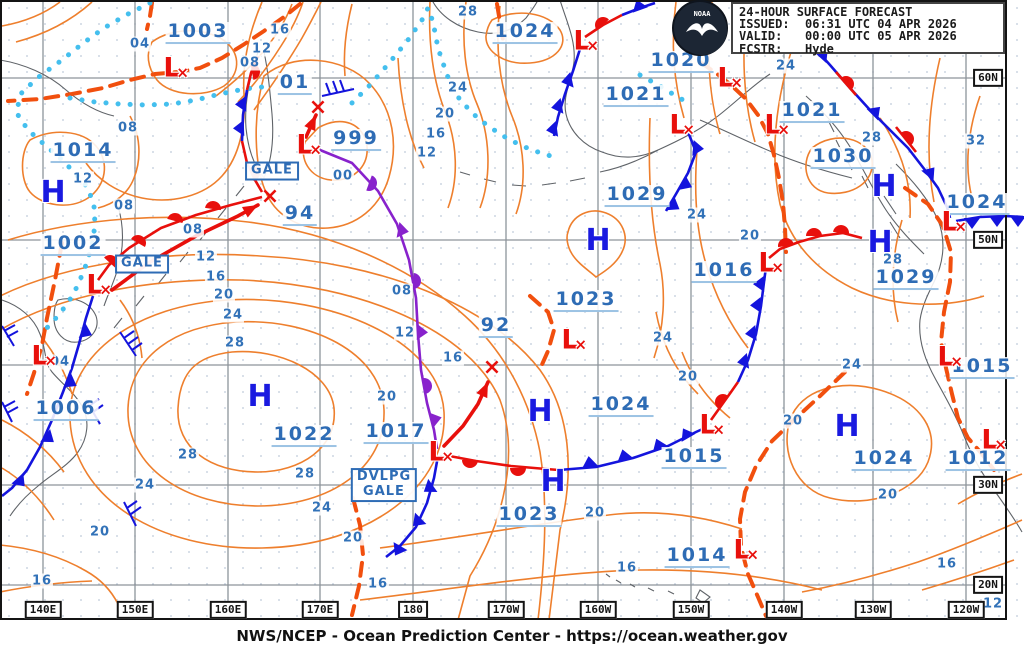 This screenshot has height=652, width=1024. Describe the element at coordinates (826, 12) in the screenshot. I see `forecast-title: 24-HOUR SURFACE FORECAST` at that location.